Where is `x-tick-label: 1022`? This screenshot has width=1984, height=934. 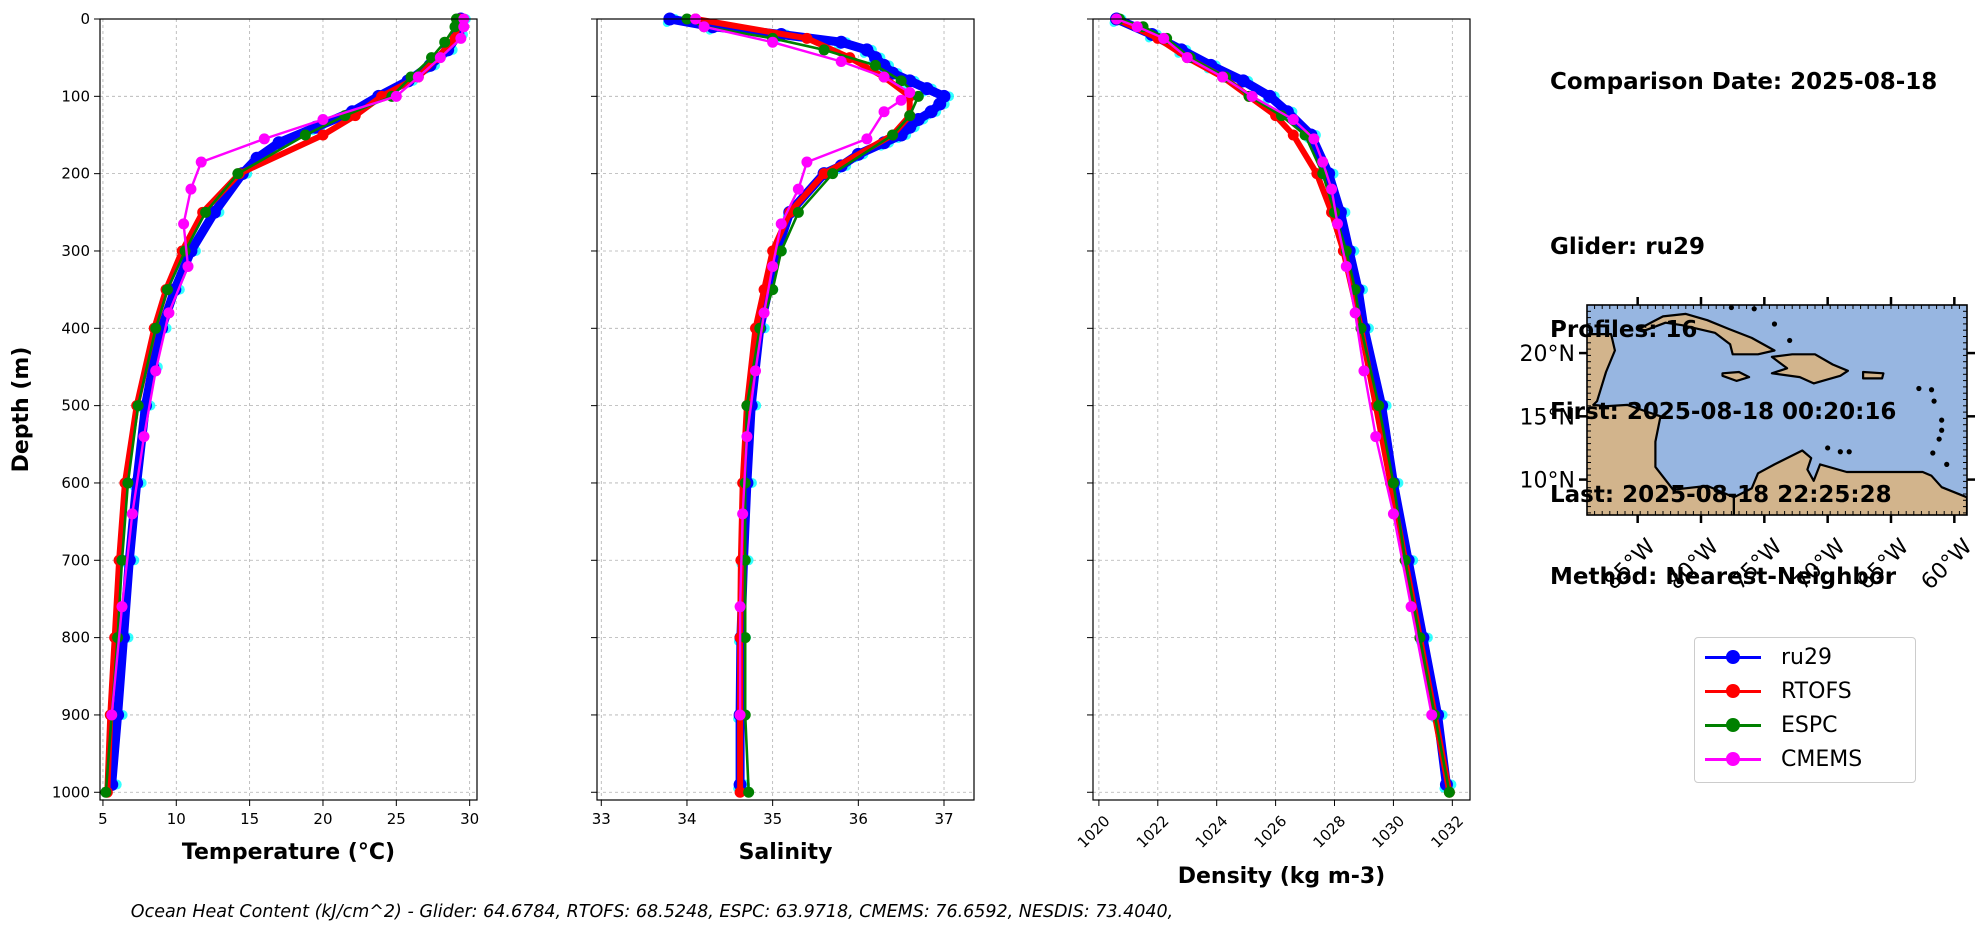
x-tick-label: 1022 is located at coordinates (1153, 832).